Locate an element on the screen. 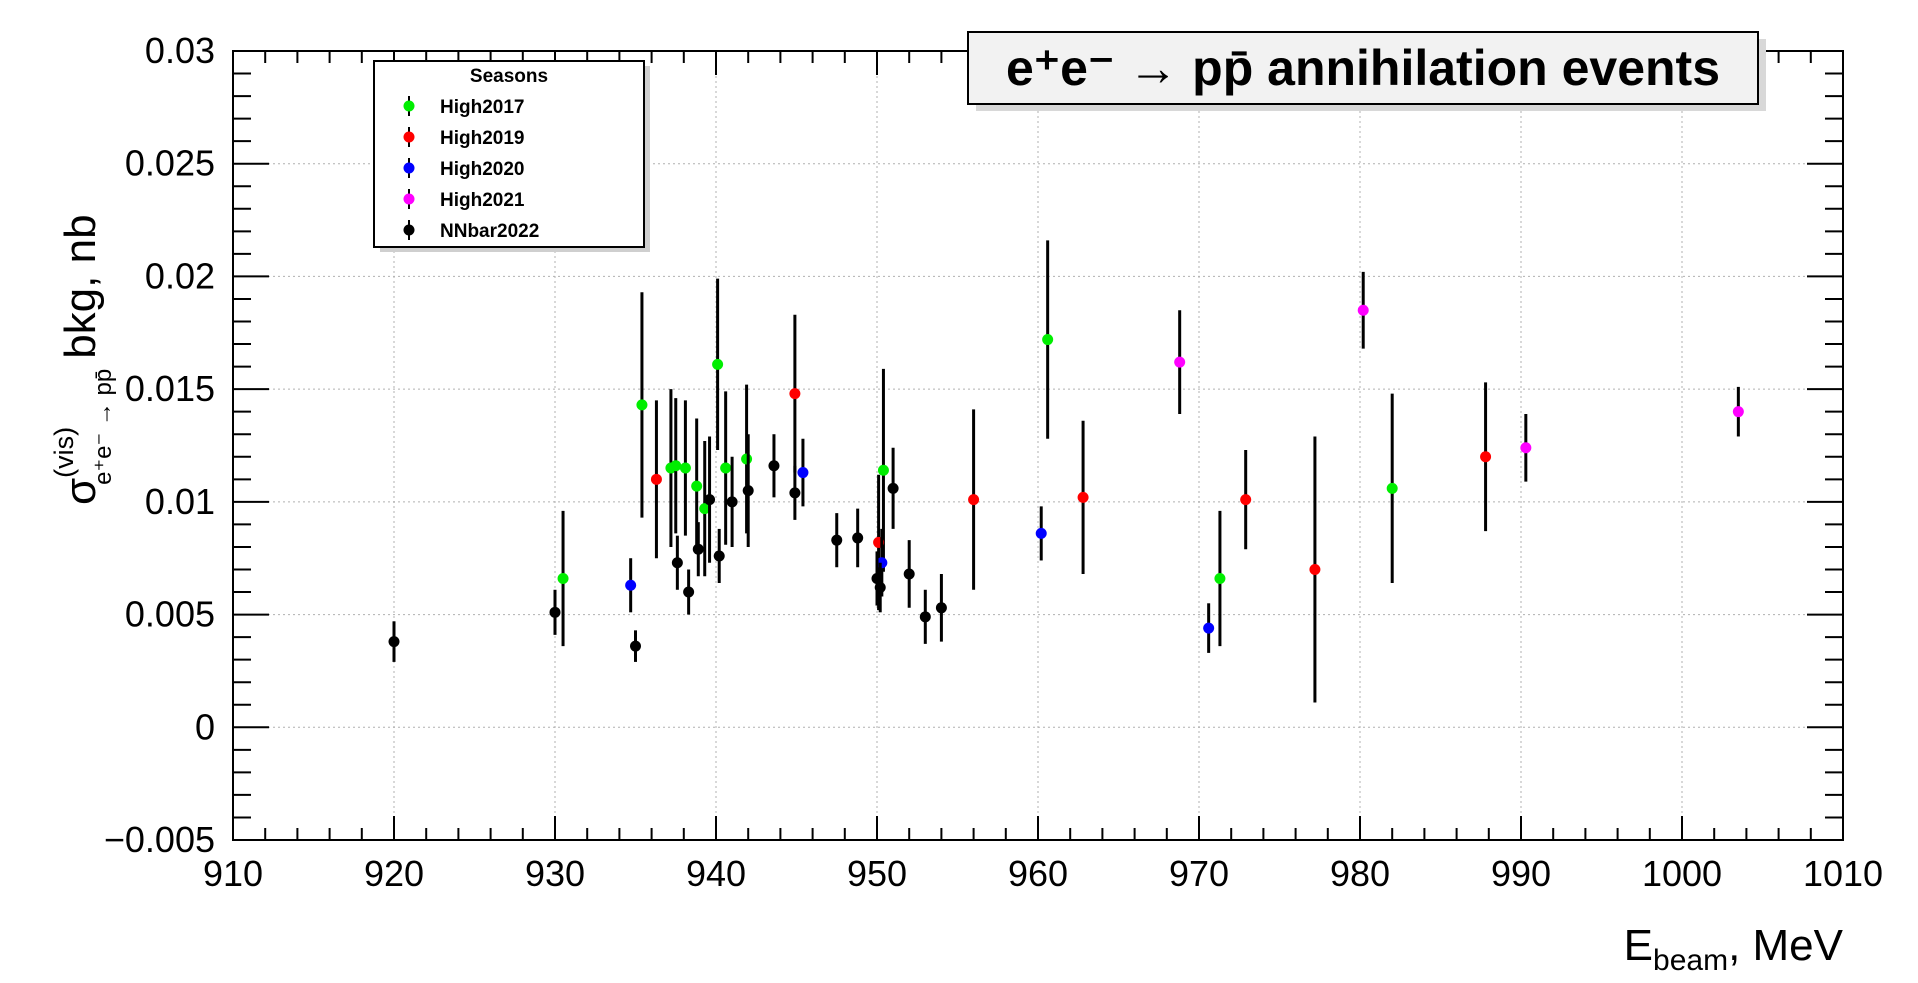 This screenshot has height=983, width=1918. series-high2020 is located at coordinates (920, 545).